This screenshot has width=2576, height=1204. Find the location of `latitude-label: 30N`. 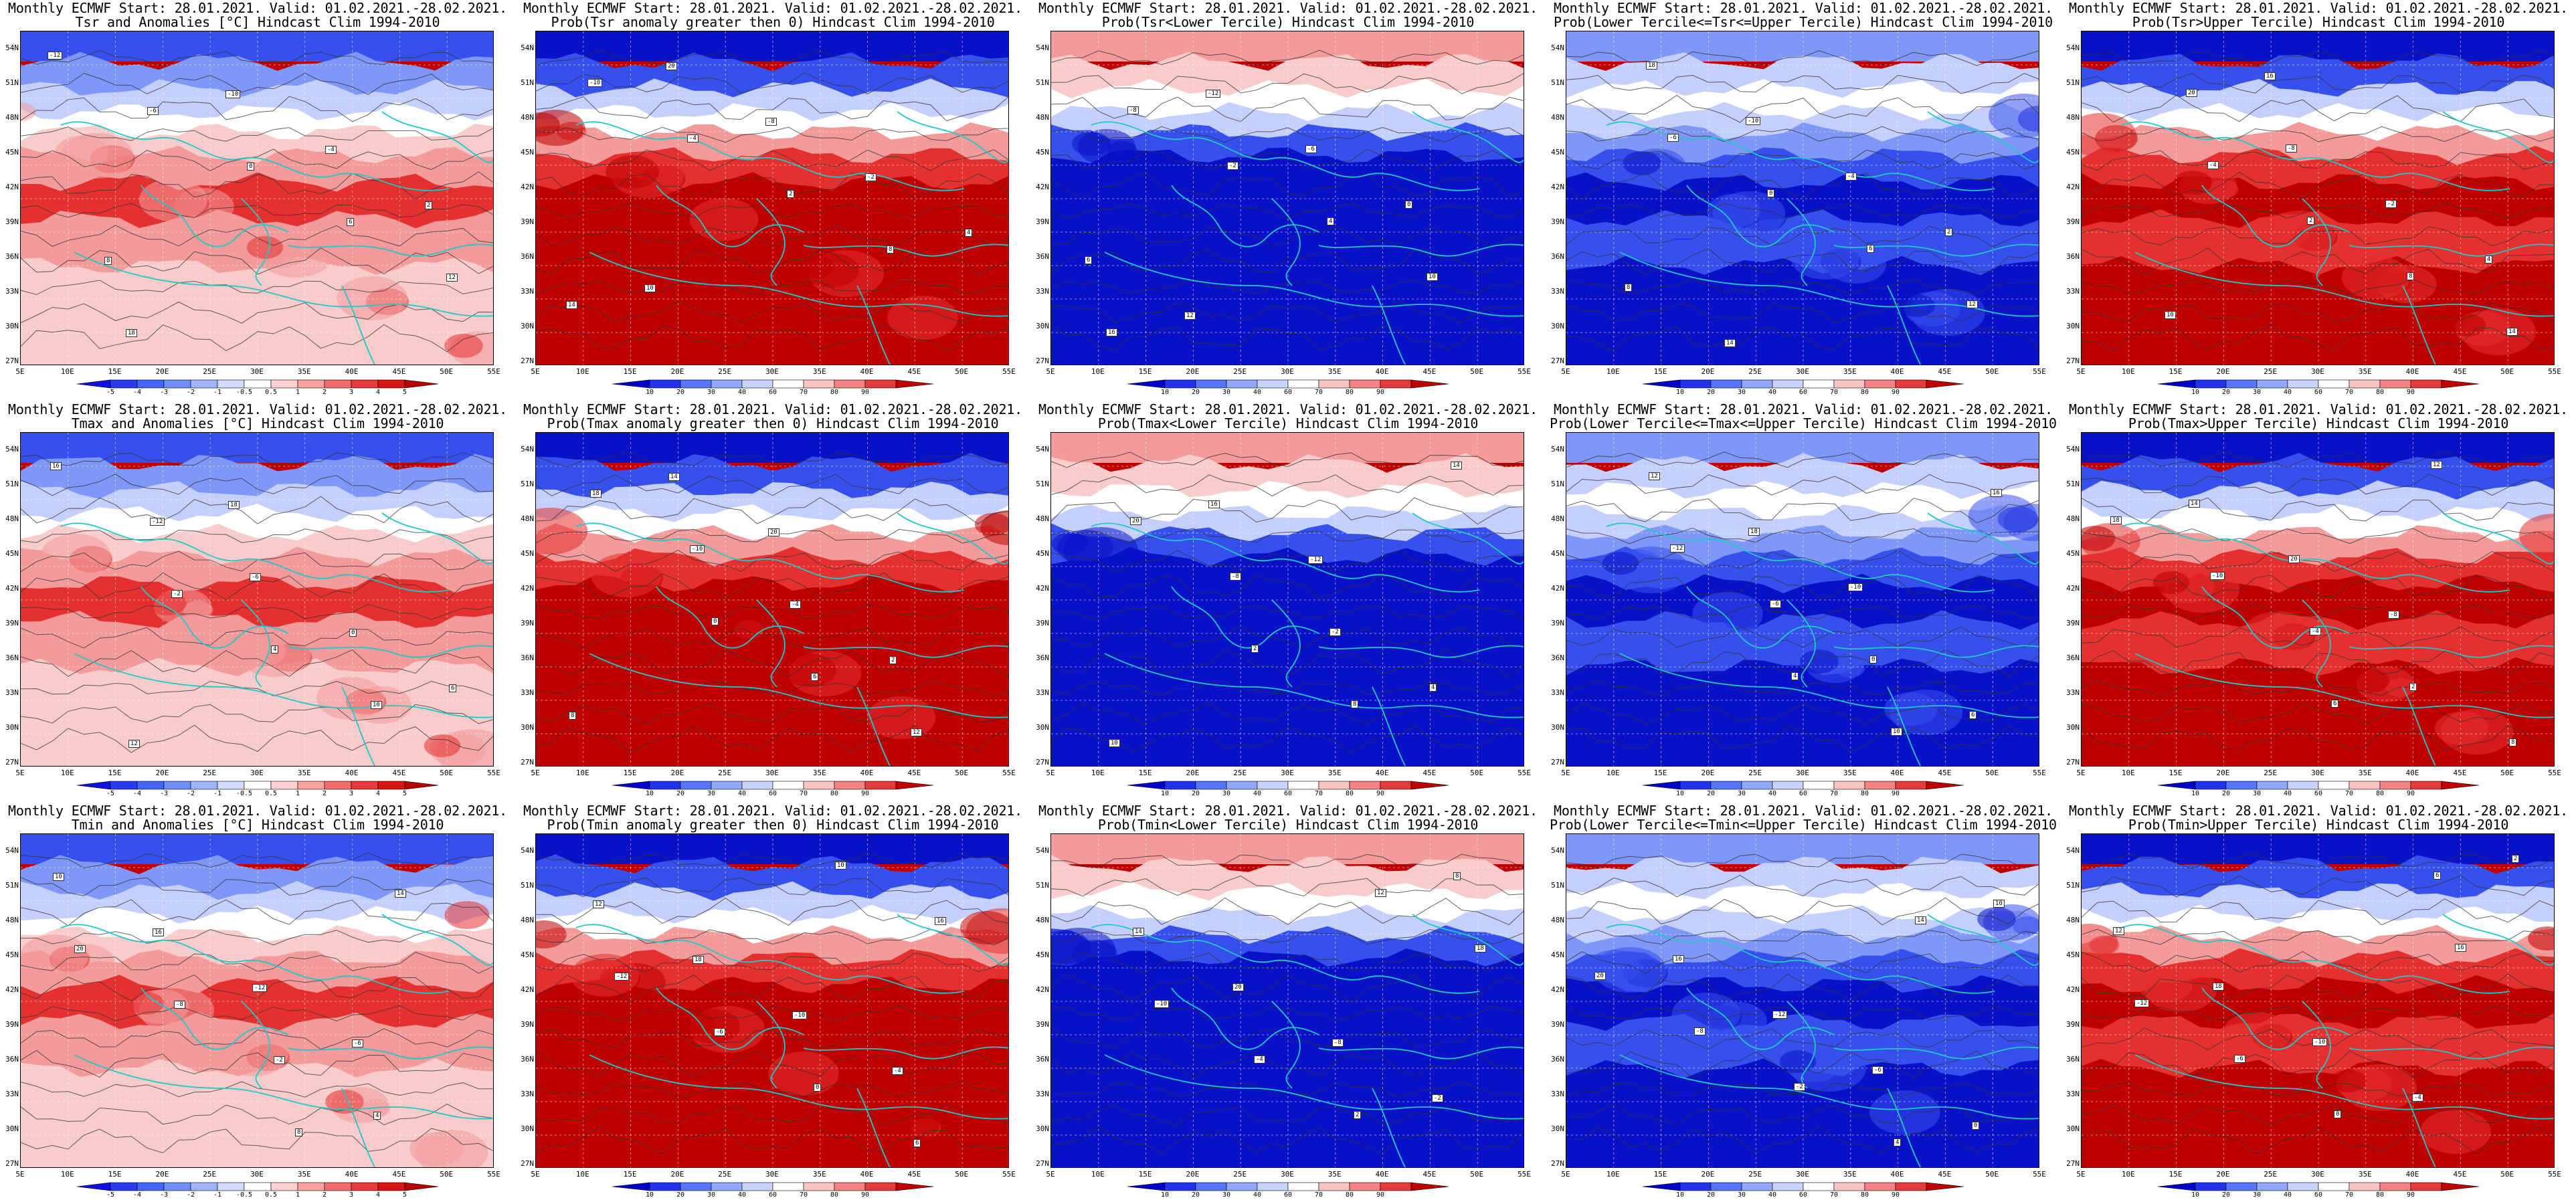

latitude-label: 30N is located at coordinates (12, 1128).